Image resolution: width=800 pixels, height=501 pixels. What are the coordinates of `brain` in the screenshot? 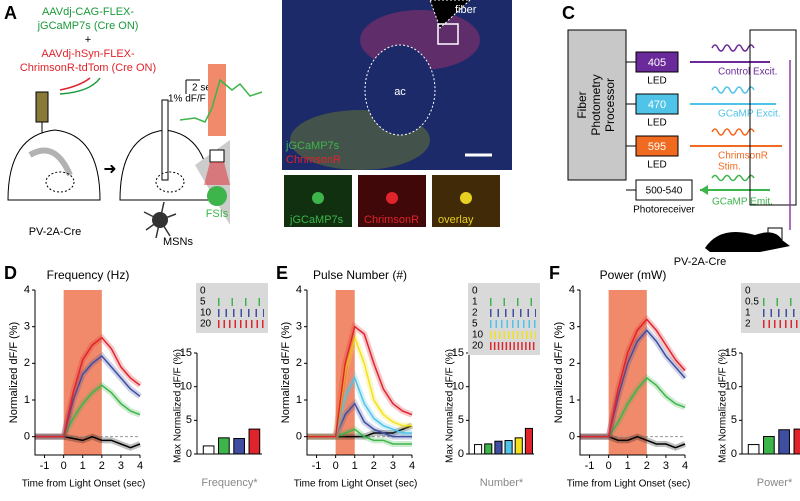 It's located at (54, 165).